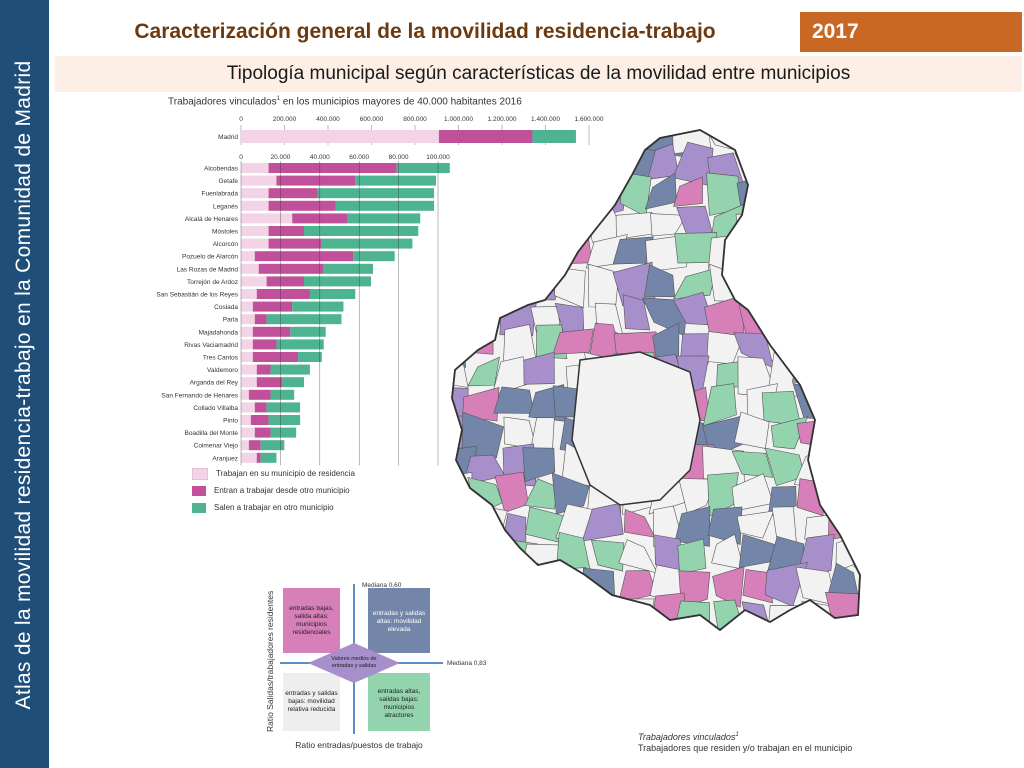 The height and width of the screenshot is (768, 1024). Describe the element at coordinates (320, 157) in the screenshot. I see `axis-tick-label: 40.000` at that location.